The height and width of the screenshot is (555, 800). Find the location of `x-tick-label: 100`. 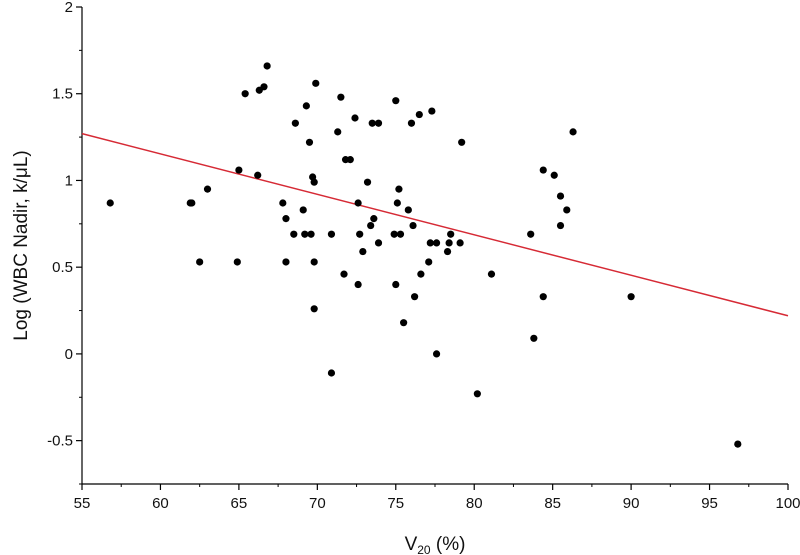

x-tick-label: 100 is located at coordinates (787, 503).